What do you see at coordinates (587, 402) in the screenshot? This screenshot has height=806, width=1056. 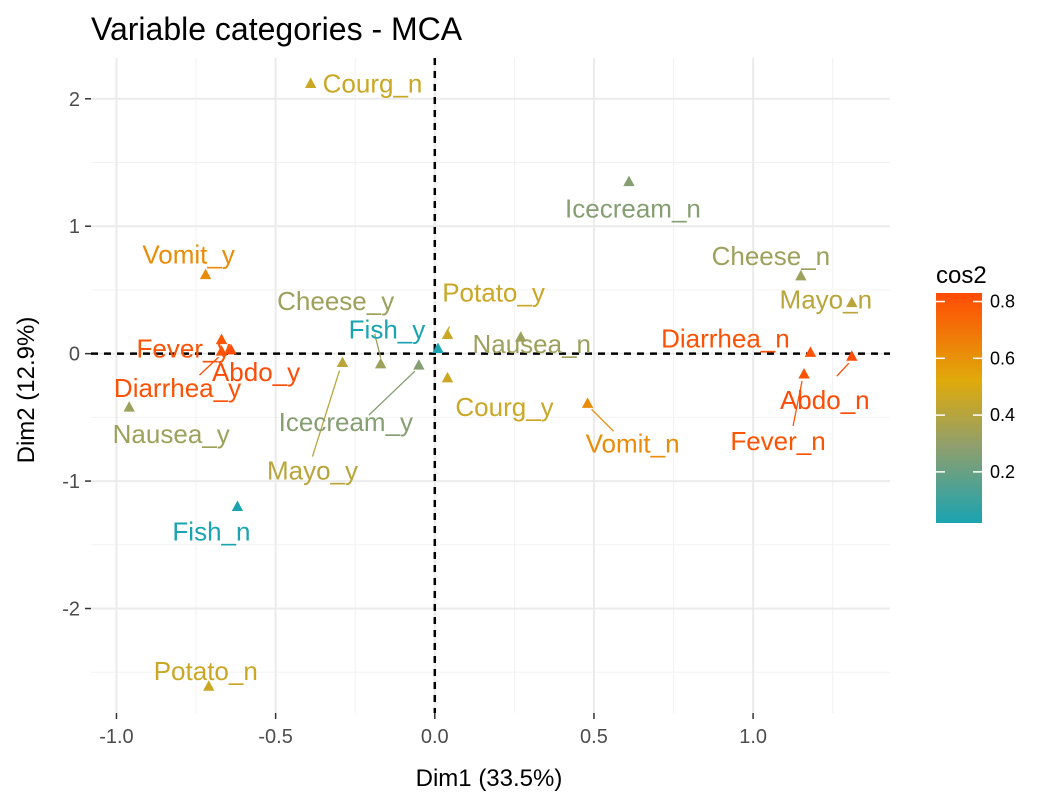 I see `point-vomit_n` at bounding box center [587, 402].